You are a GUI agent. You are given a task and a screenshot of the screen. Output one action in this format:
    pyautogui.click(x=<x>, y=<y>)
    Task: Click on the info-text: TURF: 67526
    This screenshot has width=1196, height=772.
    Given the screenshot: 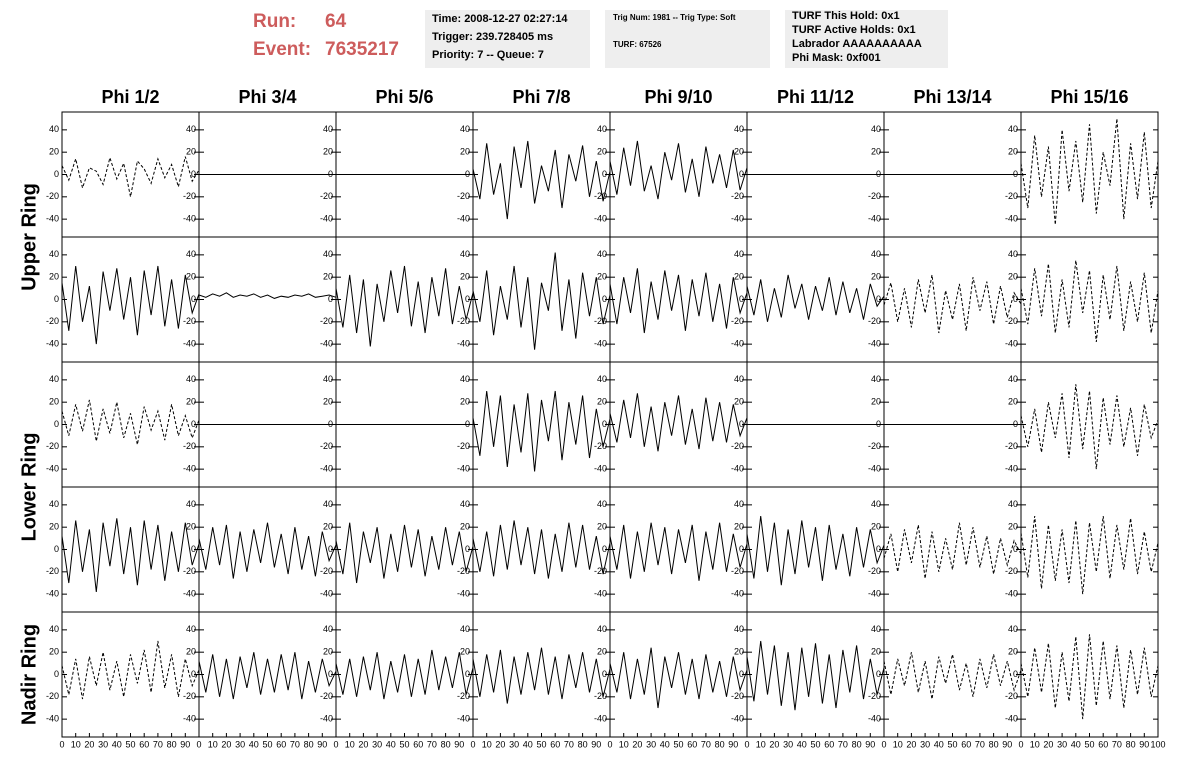 What is the action you would take?
    pyautogui.click(x=637, y=44)
    